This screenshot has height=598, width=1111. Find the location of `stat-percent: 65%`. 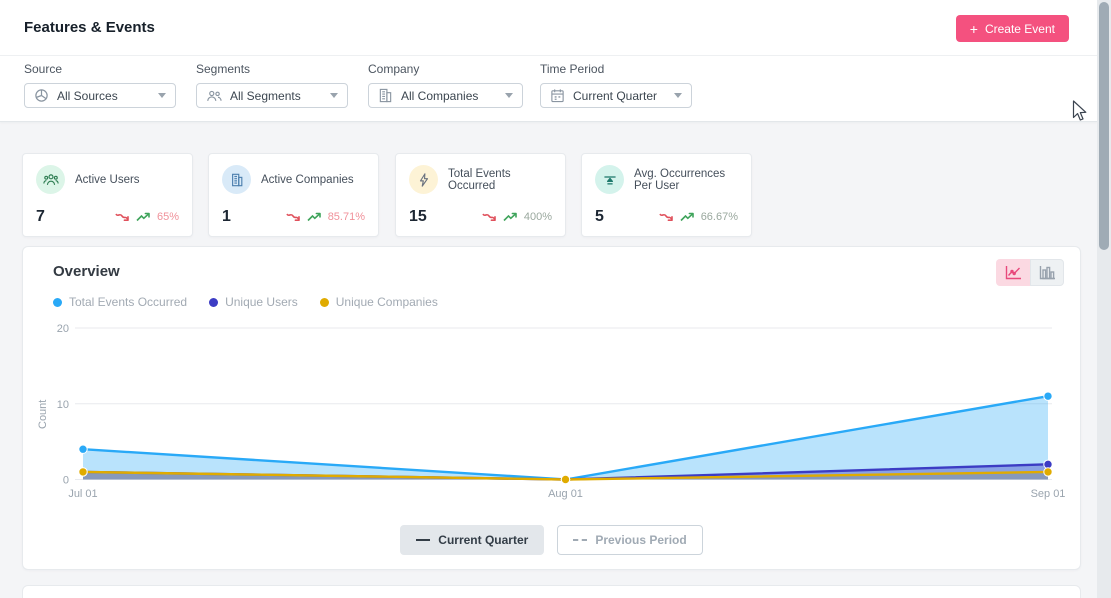

stat-percent: 65% is located at coordinates (167, 217).